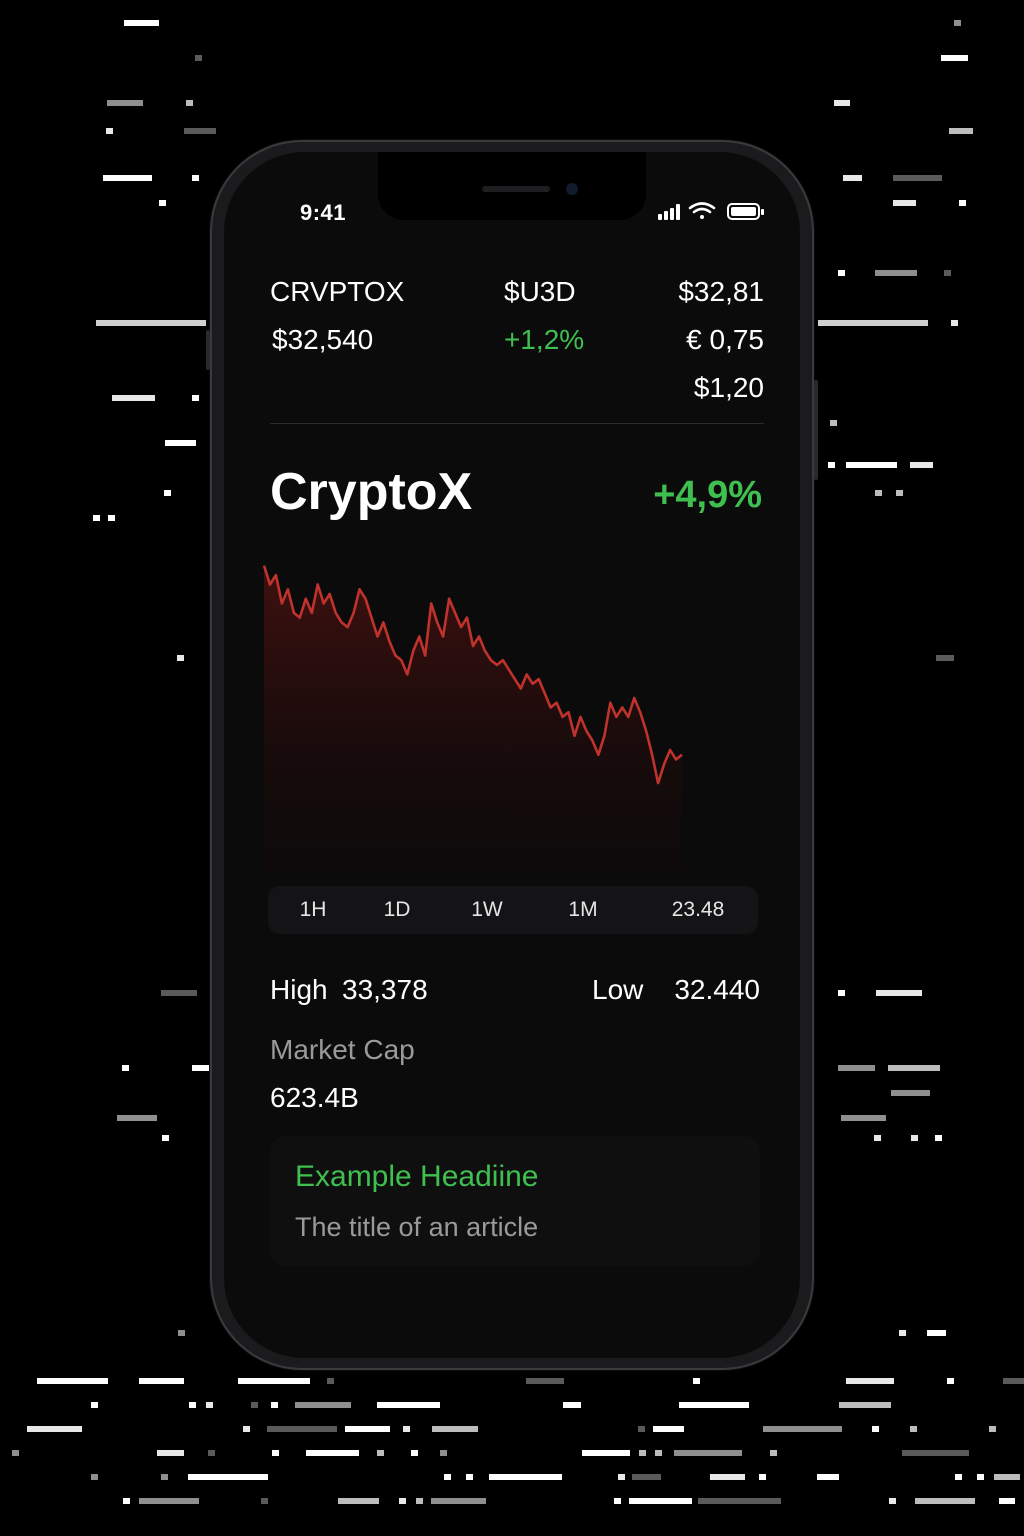 Image resolution: width=1024 pixels, height=1536 pixels. I want to click on tab-1h: 1H, so click(313, 909).